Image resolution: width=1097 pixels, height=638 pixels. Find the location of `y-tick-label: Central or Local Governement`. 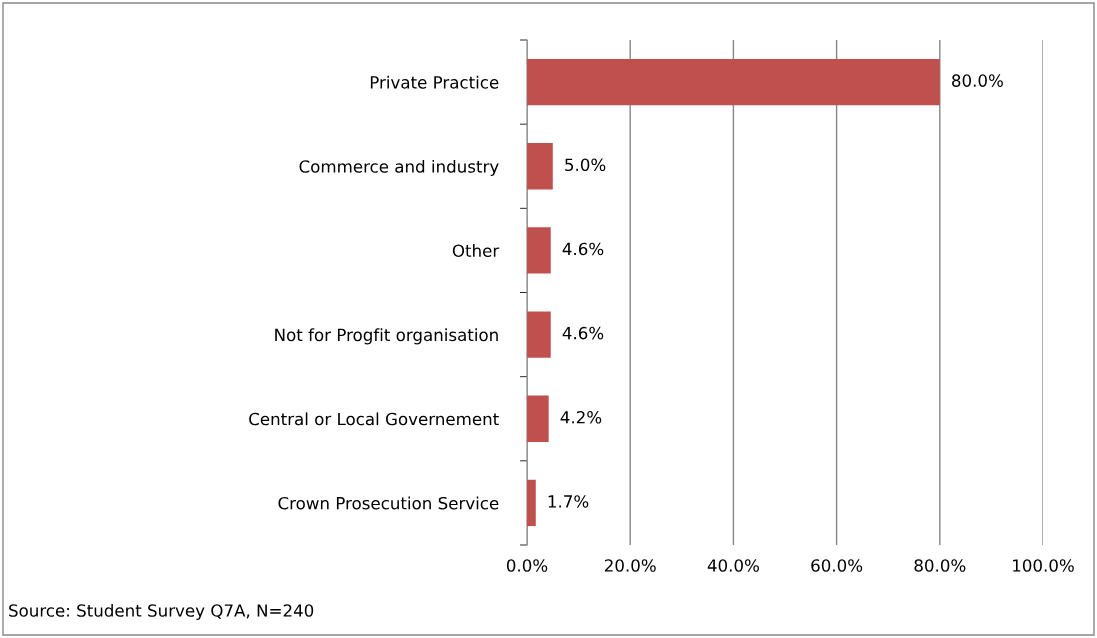

y-tick-label: Central or Local Governement is located at coordinates (374, 419).